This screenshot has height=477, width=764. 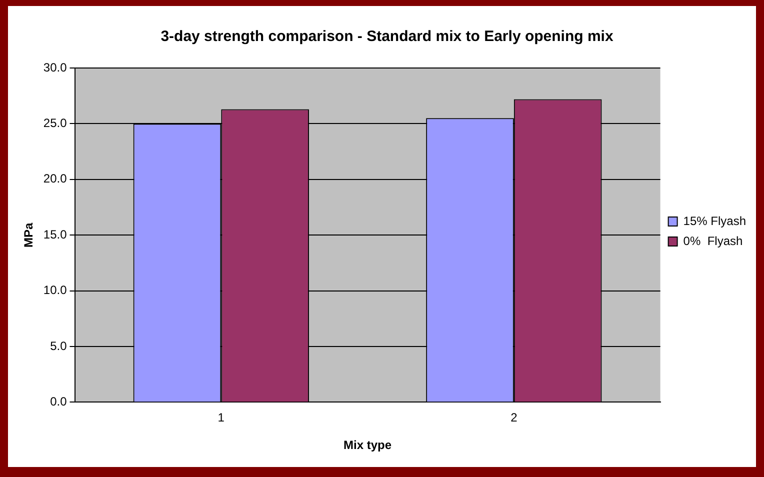 I want to click on y-tick-label: 15.0, so click(x=55, y=234).